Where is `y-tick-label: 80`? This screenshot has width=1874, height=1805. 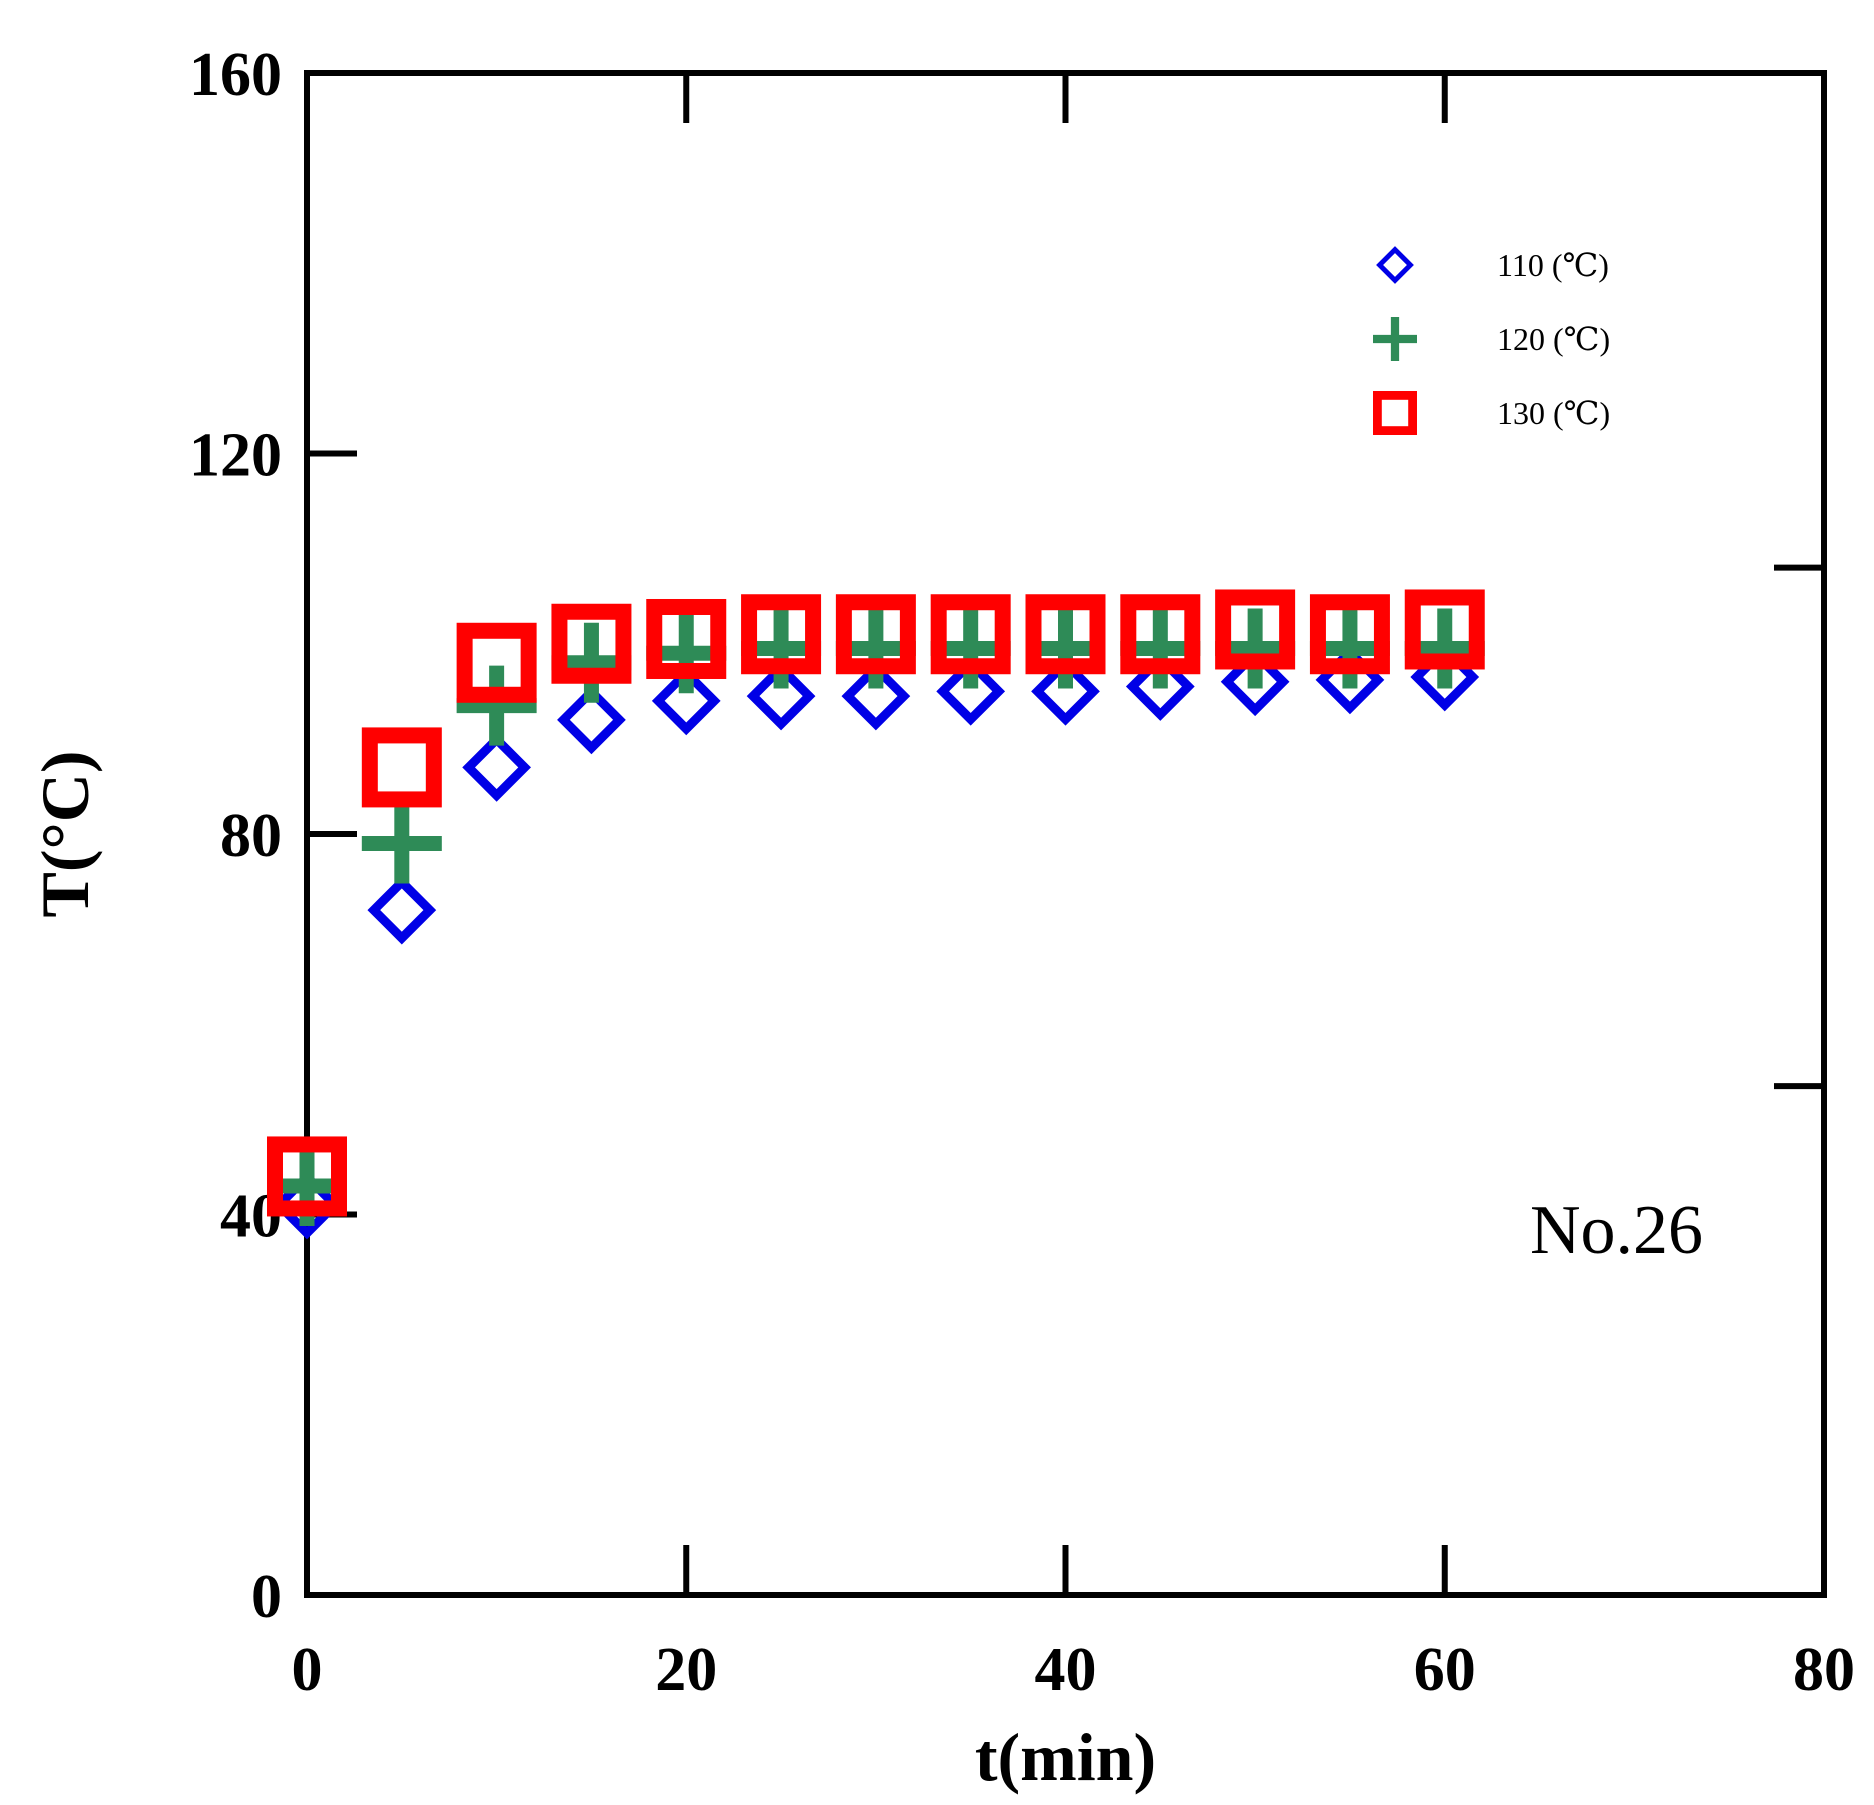
y-tick-label: 80 is located at coordinates (251, 836).